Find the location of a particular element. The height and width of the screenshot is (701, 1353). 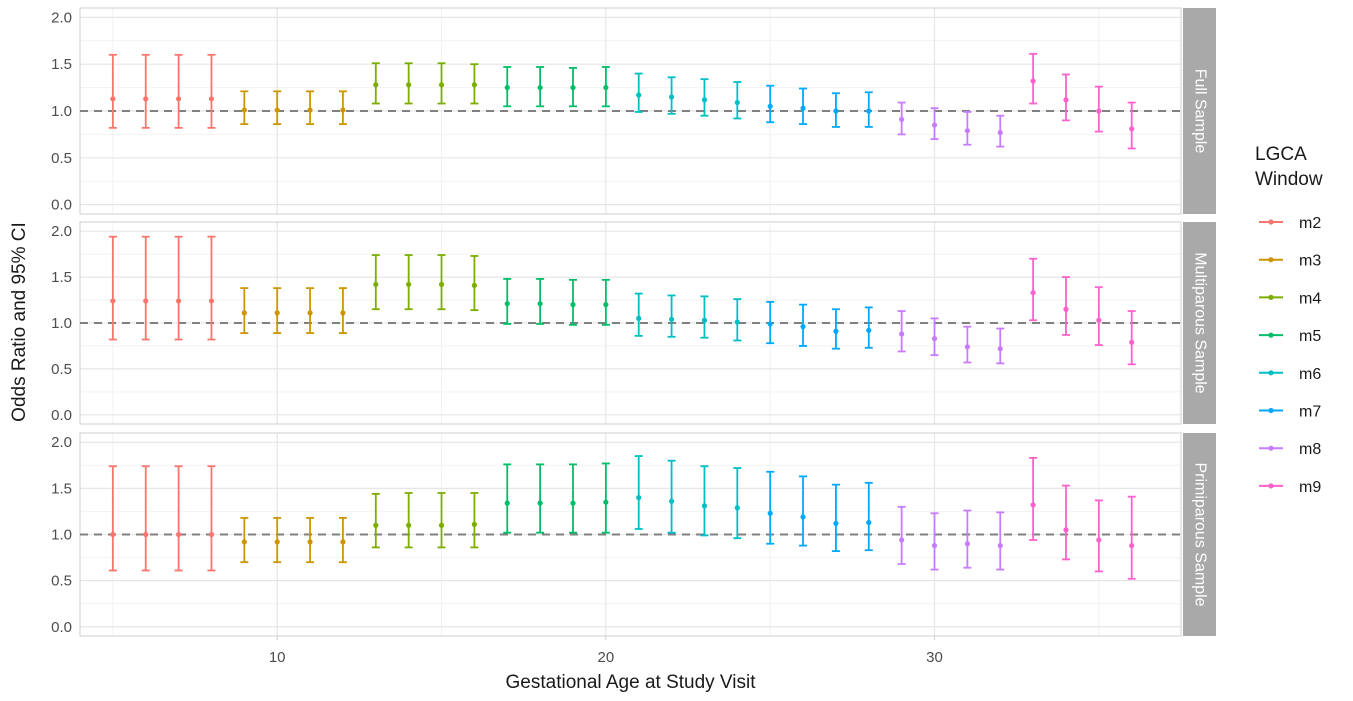

facet-strip-label: Primiparous Sample is located at coordinates (1199, 534).